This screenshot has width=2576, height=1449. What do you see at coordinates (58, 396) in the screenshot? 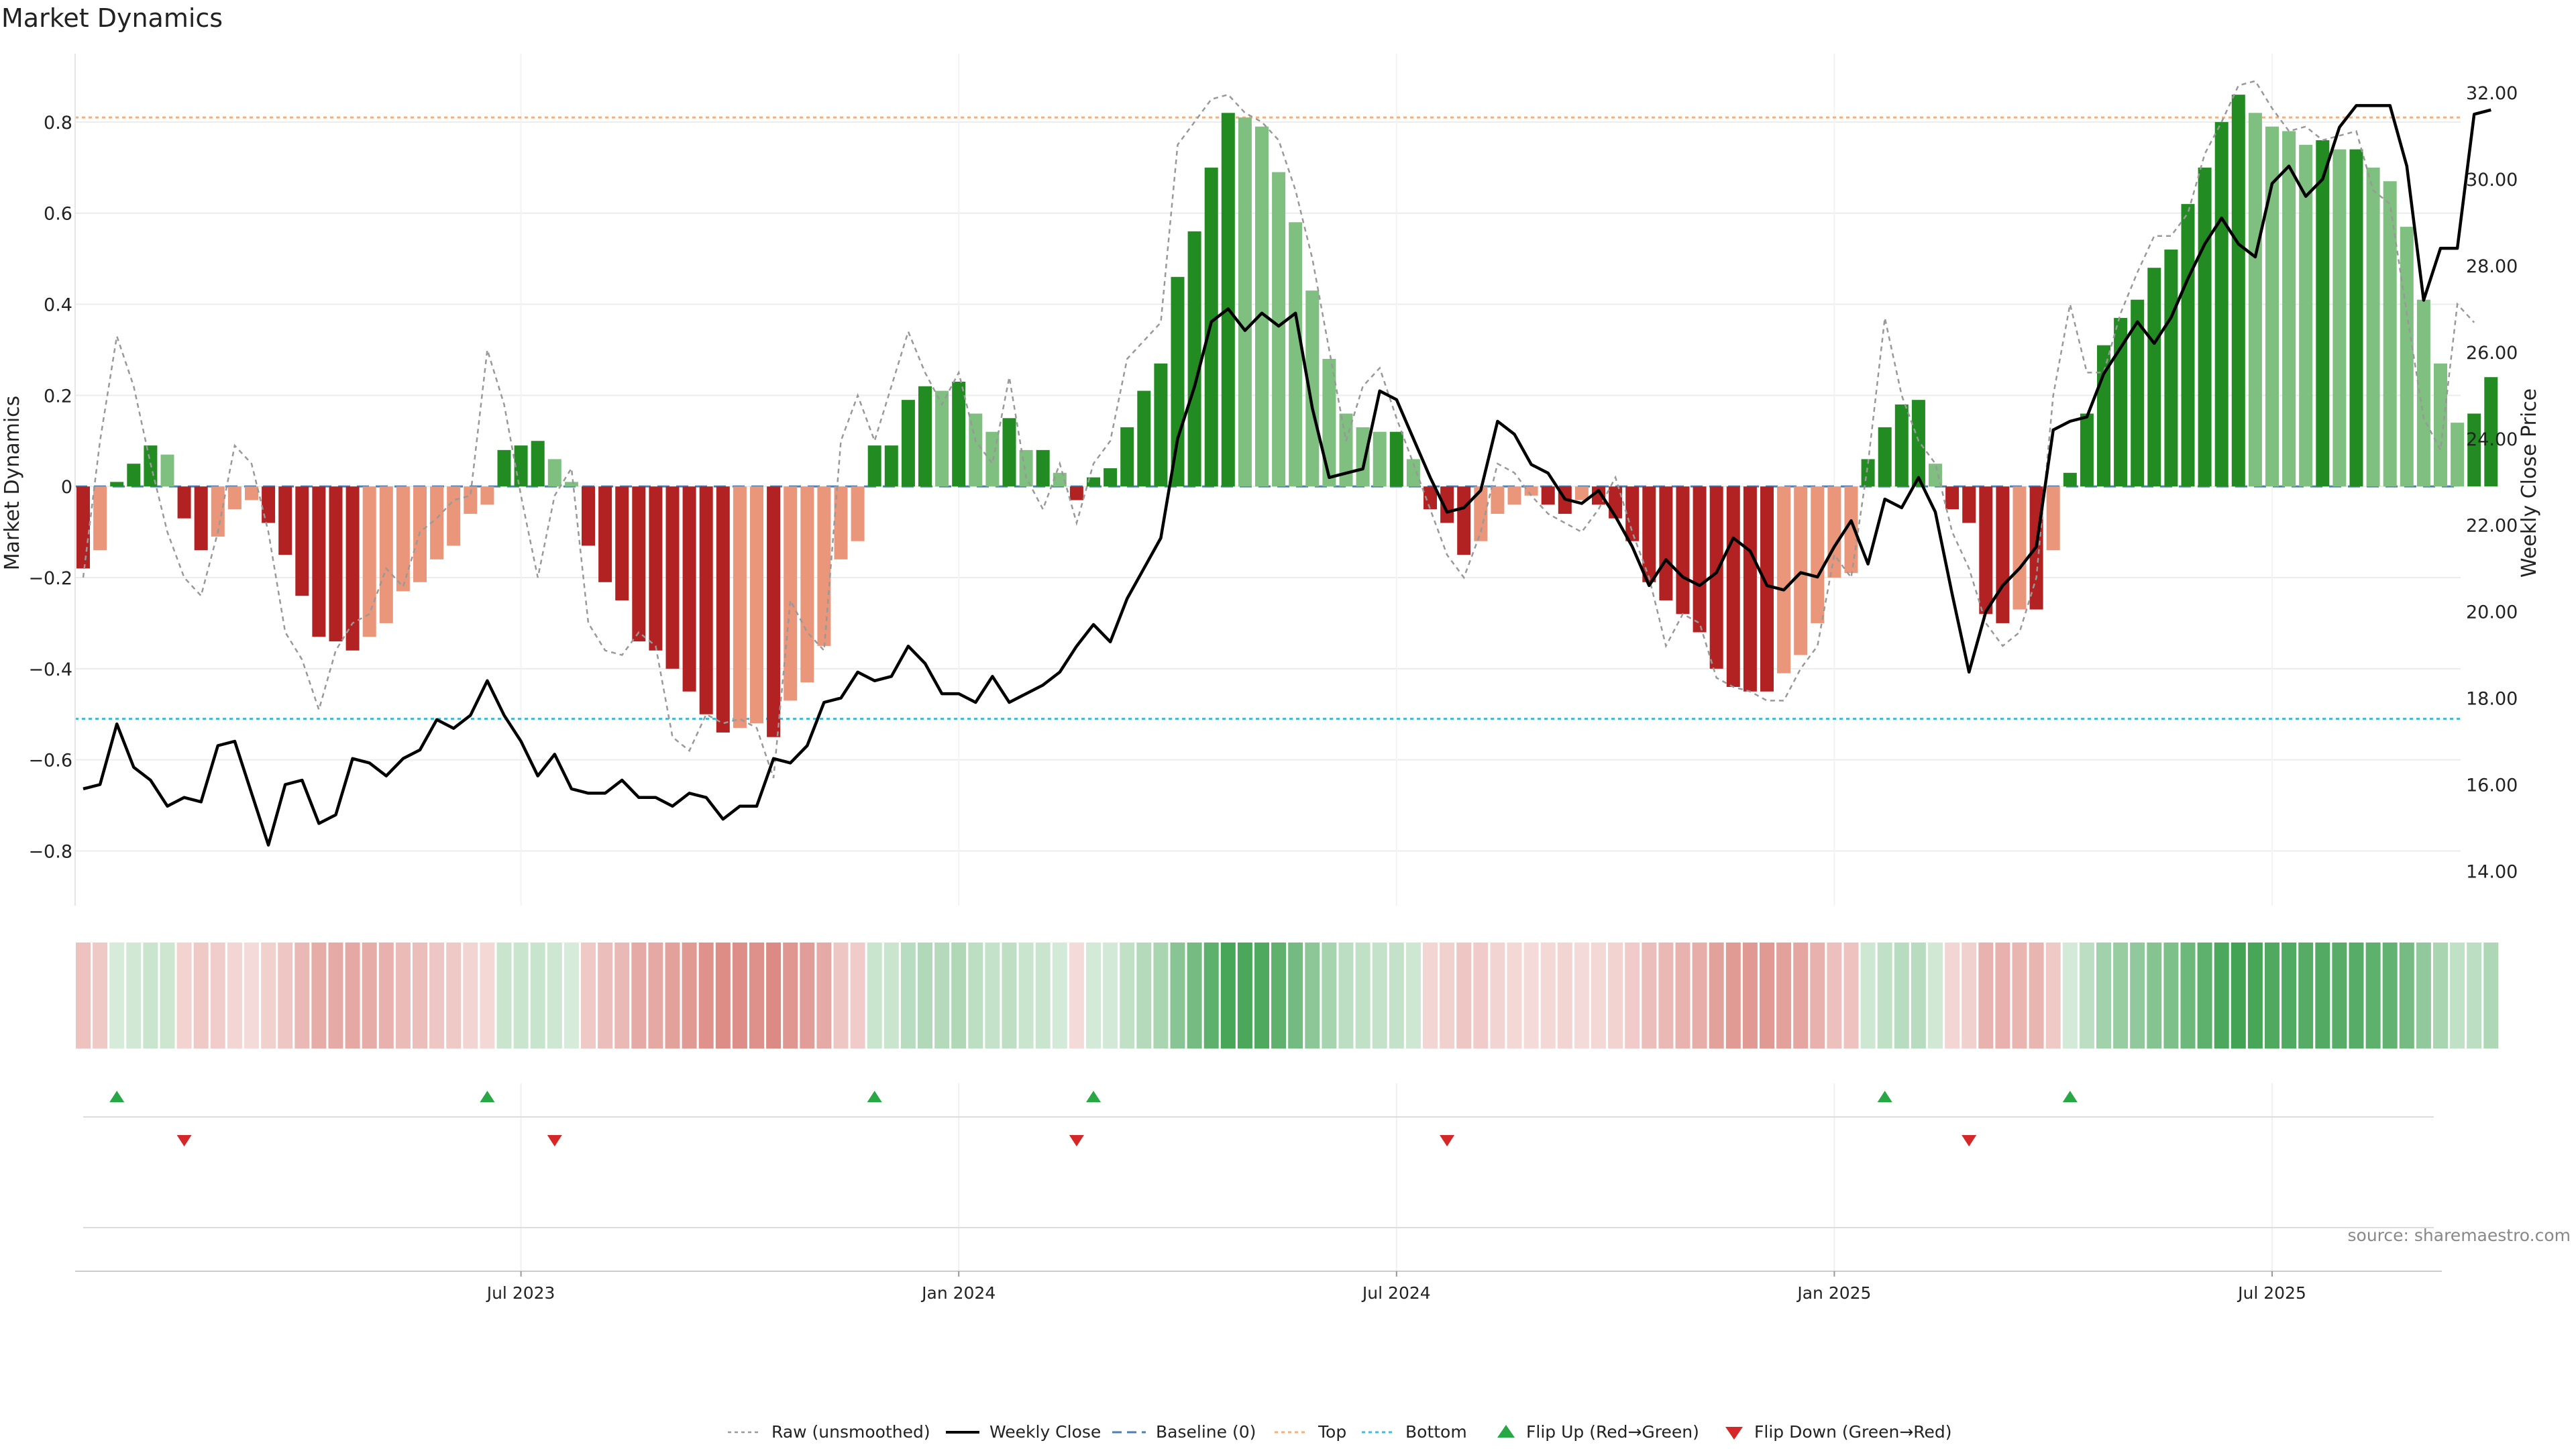
I see `y-tick-label-left: 0.2` at bounding box center [58, 396].